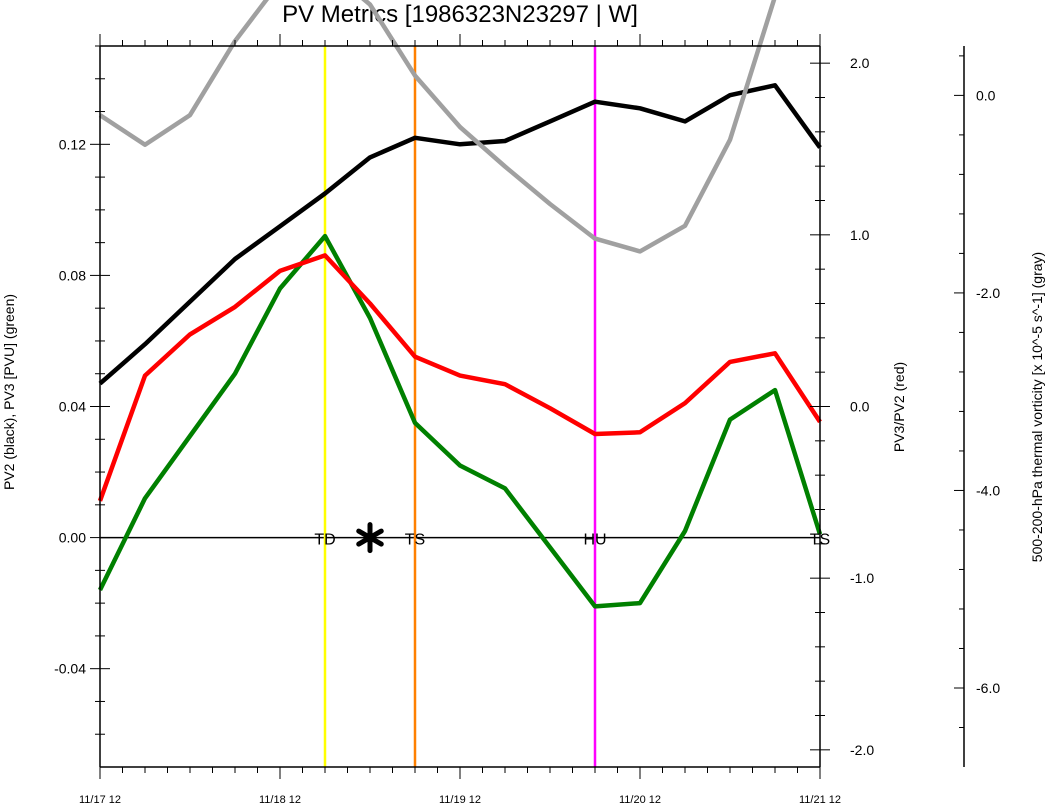  What do you see at coordinates (860, 235) in the screenshot?
I see `right-tick-label: 1.0` at bounding box center [860, 235].